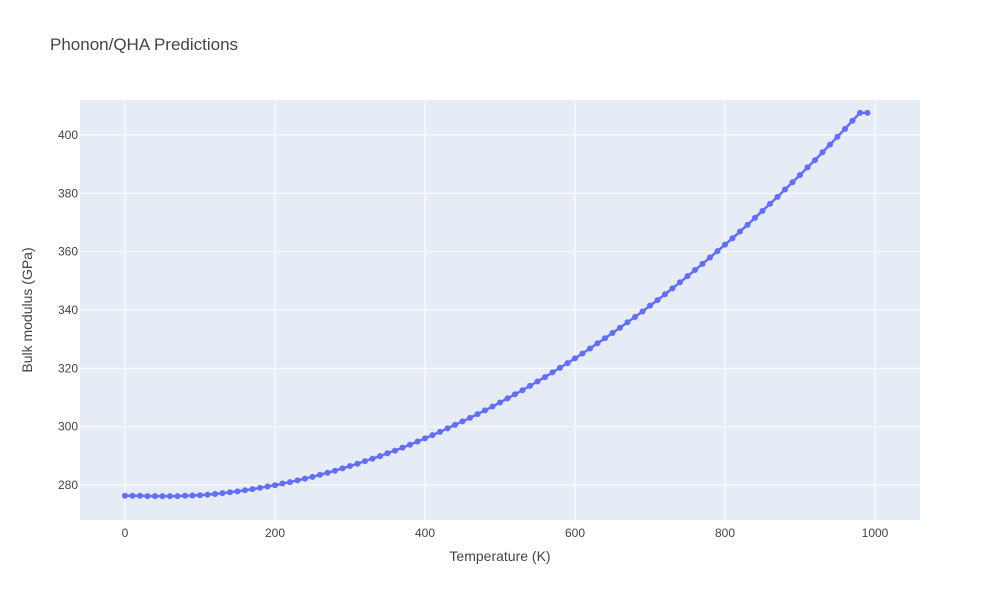 The image size is (1000, 600). Describe the element at coordinates (68, 135) in the screenshot. I see `y-tick-label: 400` at that location.